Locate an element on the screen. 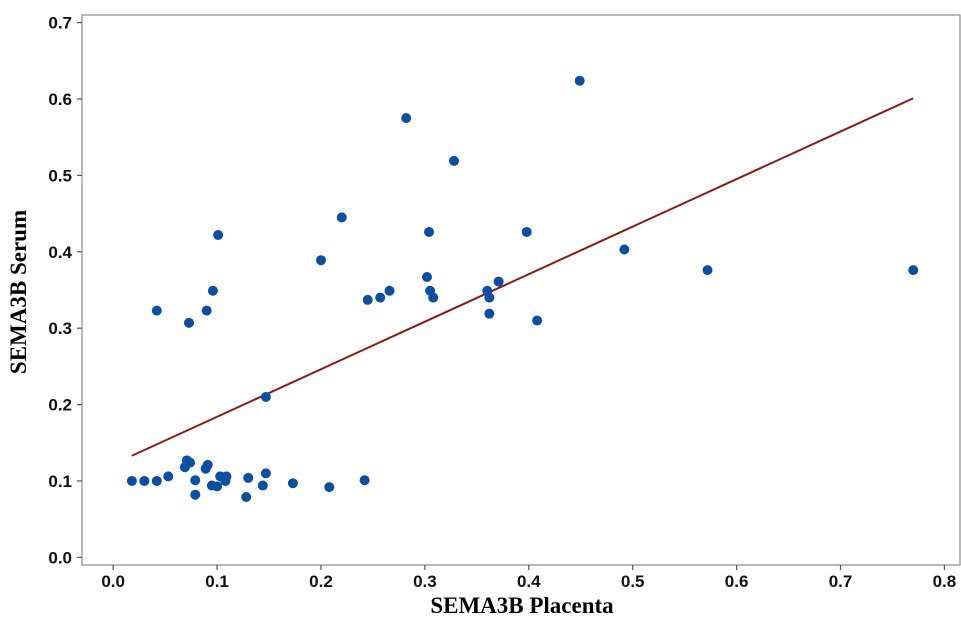  y-axis-ticks: 0.0 0.1 0.2 0.3 0.4 0.5 0.6 0.7 is located at coordinates (65, 290).